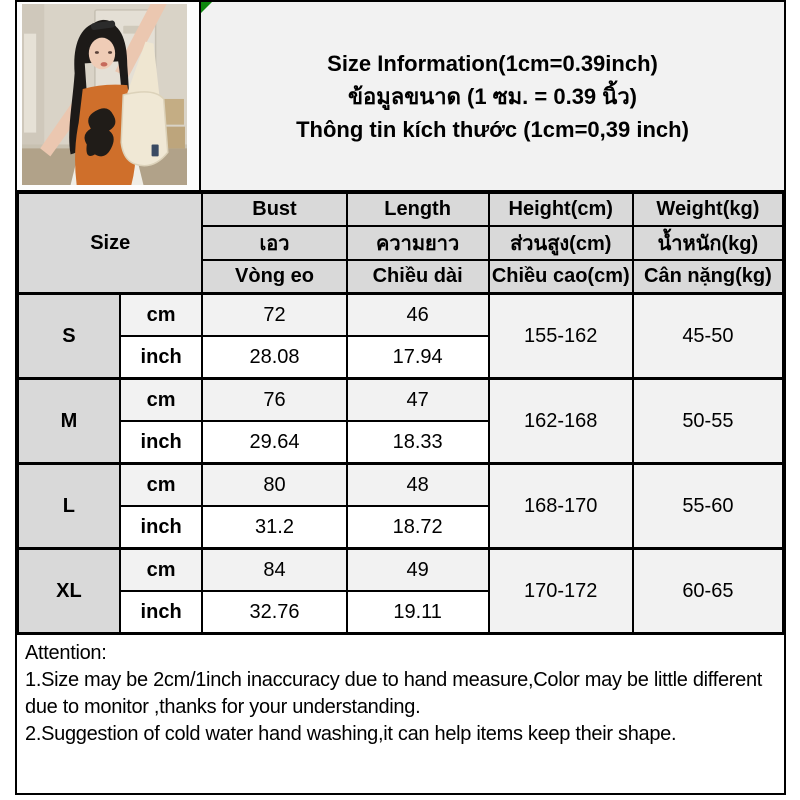 This screenshot has height=800, width=800. I want to click on sunglasses, so click(103, 25).